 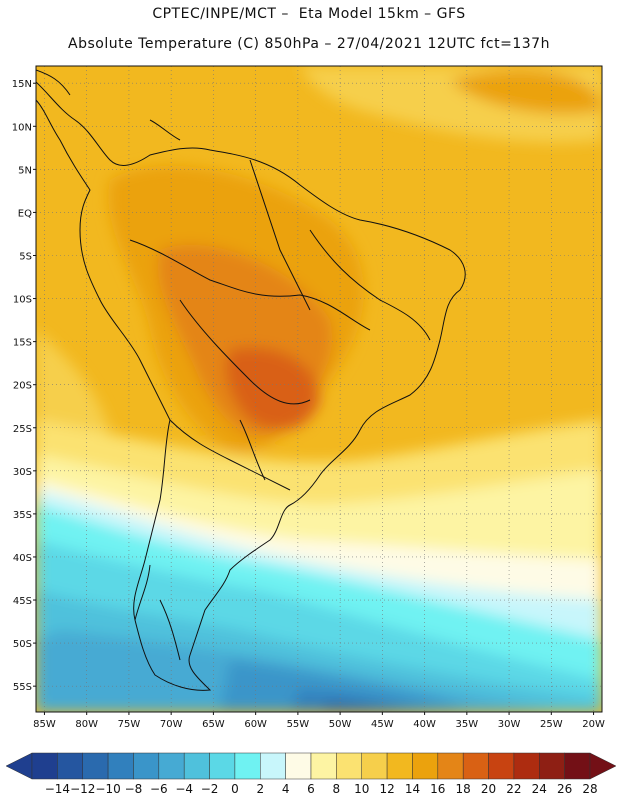 I want to click on lat-tick-label: 15N, so click(x=22, y=84).